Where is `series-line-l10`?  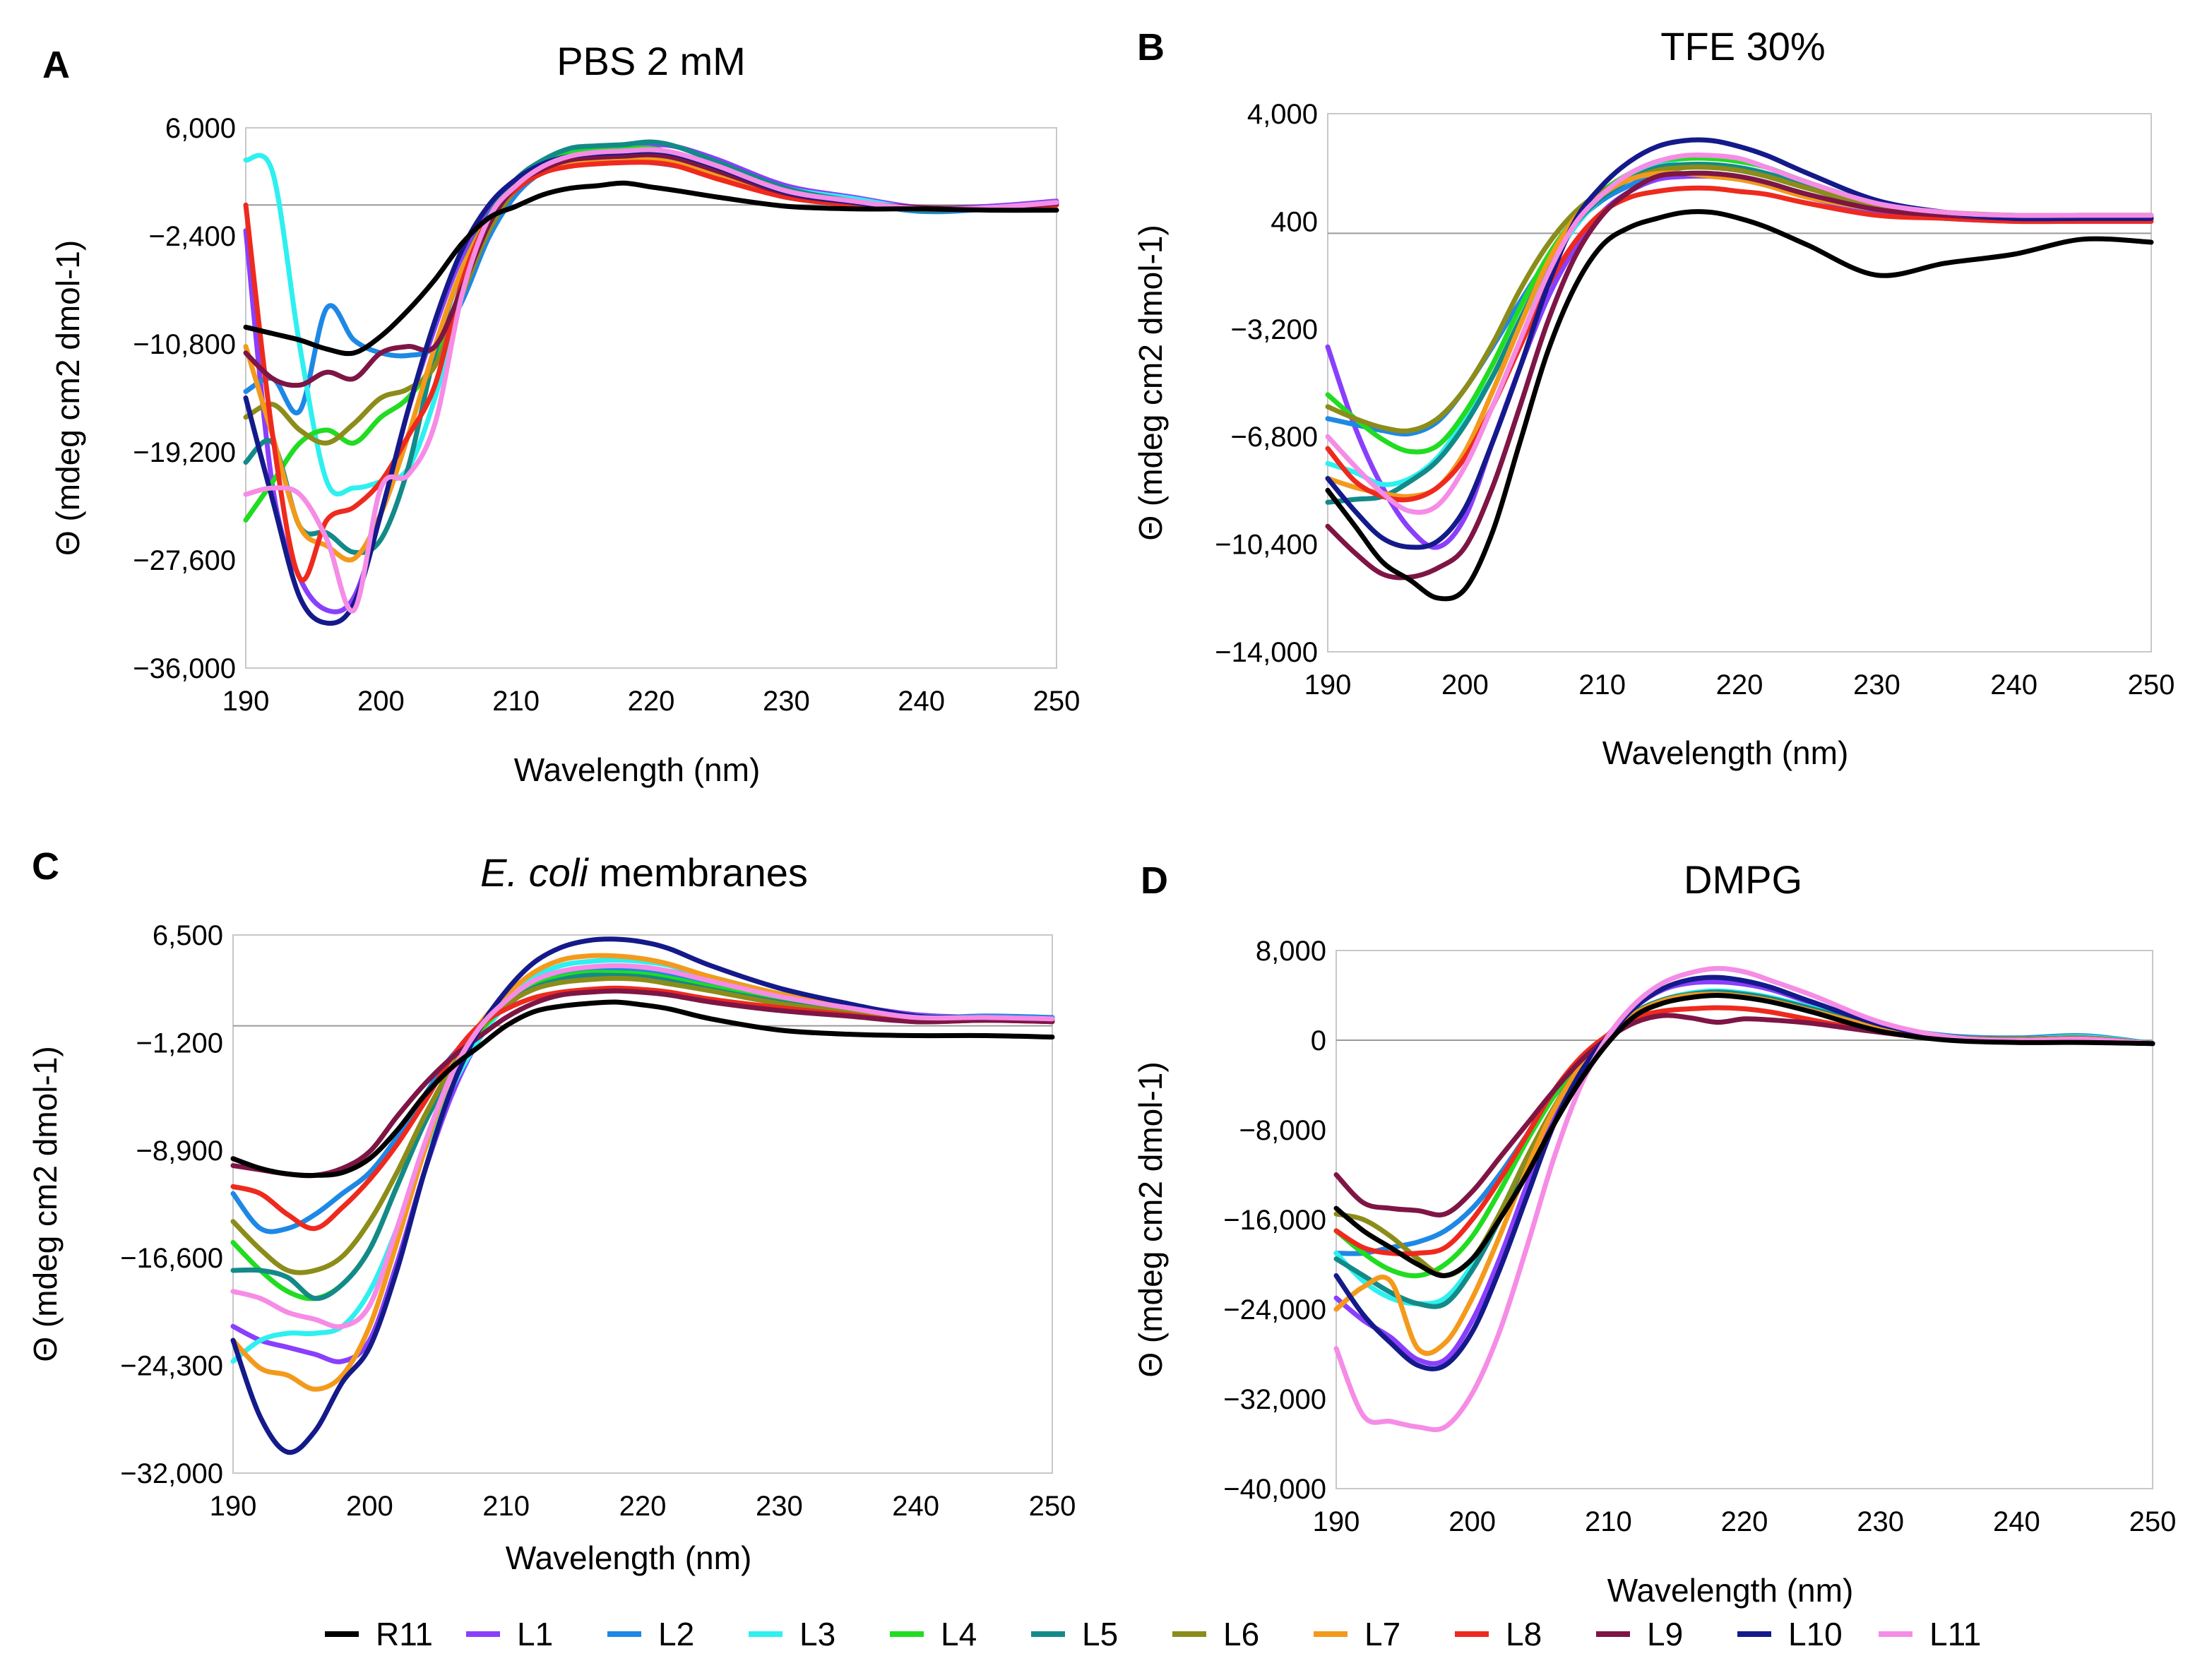 series-line-l10 is located at coordinates (642, 1196).